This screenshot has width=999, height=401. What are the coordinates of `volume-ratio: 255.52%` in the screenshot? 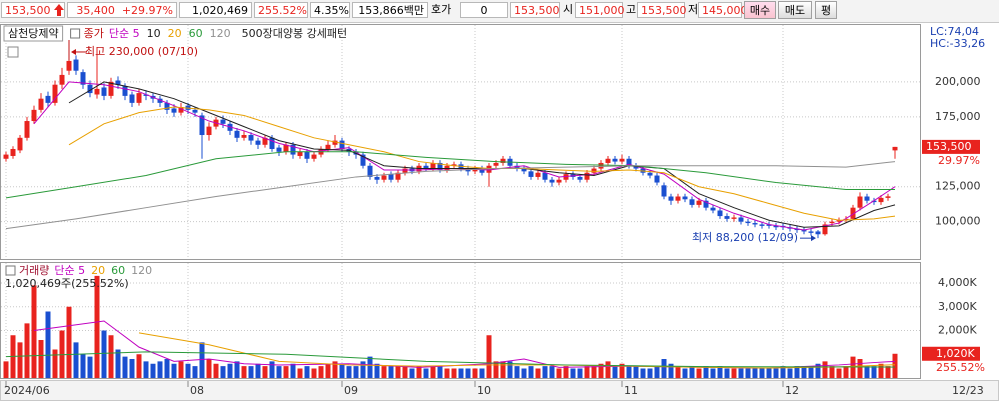 It's located at (281, 10).